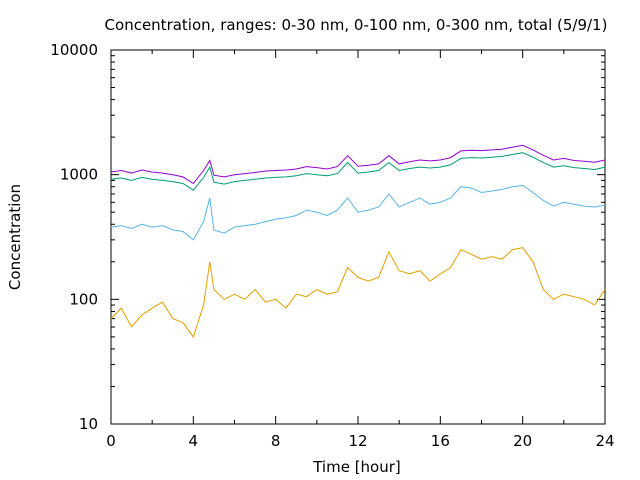 The width and height of the screenshot is (640, 480). I want to click on x-tick-label: 4, so click(194, 441).